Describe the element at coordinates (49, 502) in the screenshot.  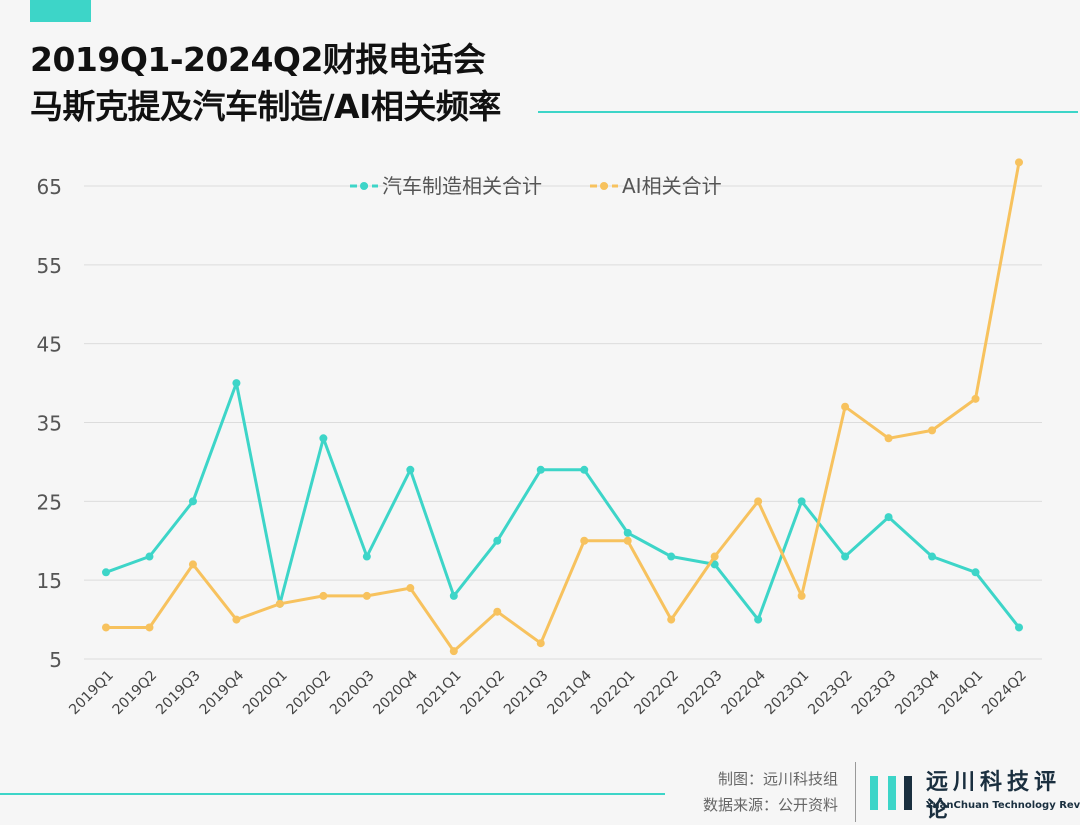
I see `y-tick-label: 25` at that location.